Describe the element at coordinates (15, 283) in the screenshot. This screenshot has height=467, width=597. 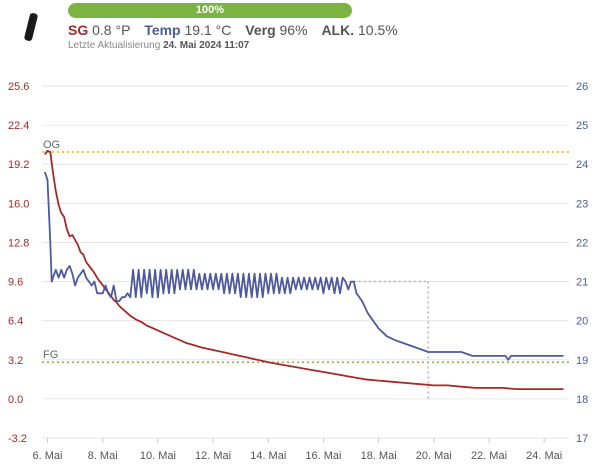
I see `y-left-tick-label: 9.6` at that location.